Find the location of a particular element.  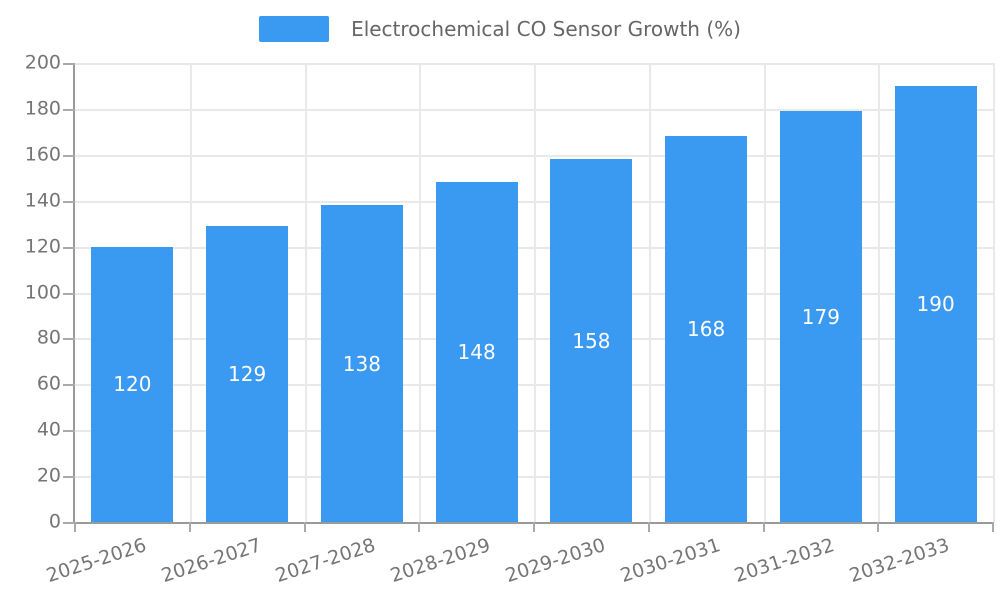

bar-value-label: 158 is located at coordinates (591, 340).